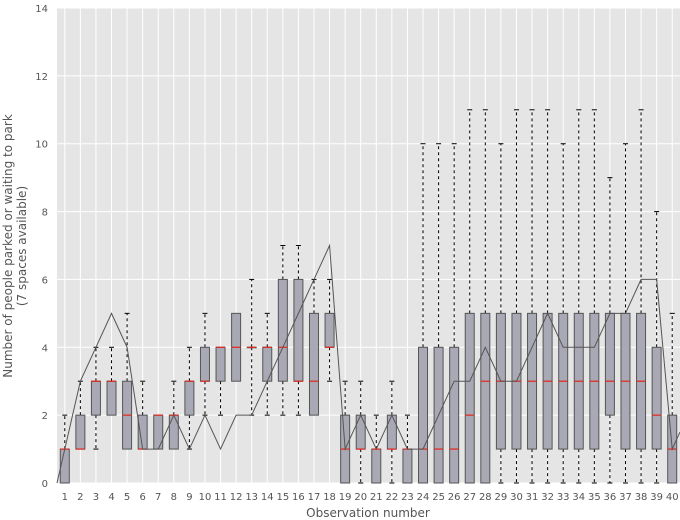 Image resolution: width=680 pixels, height=520 pixels. I want to click on y-tick-label: 6, so click(45, 280).